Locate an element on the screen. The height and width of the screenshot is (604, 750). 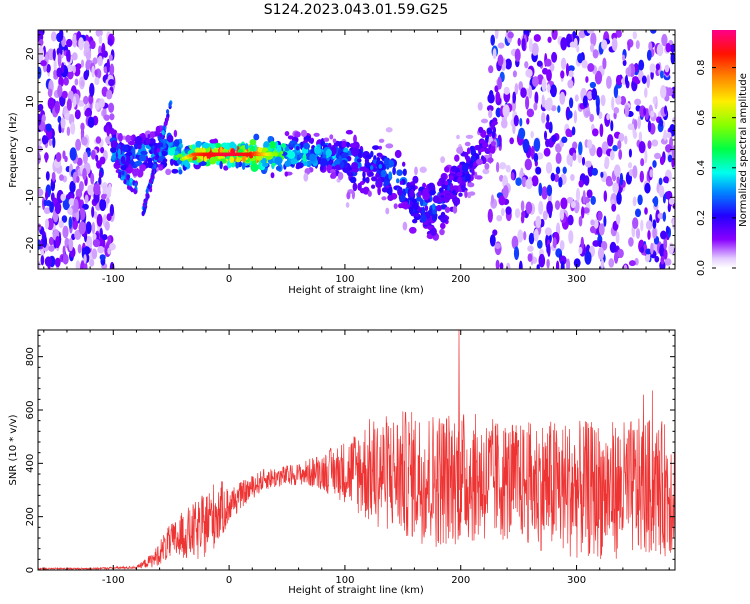
spectrogram-y-tick-label: -20 is located at coordinates (30, 245).